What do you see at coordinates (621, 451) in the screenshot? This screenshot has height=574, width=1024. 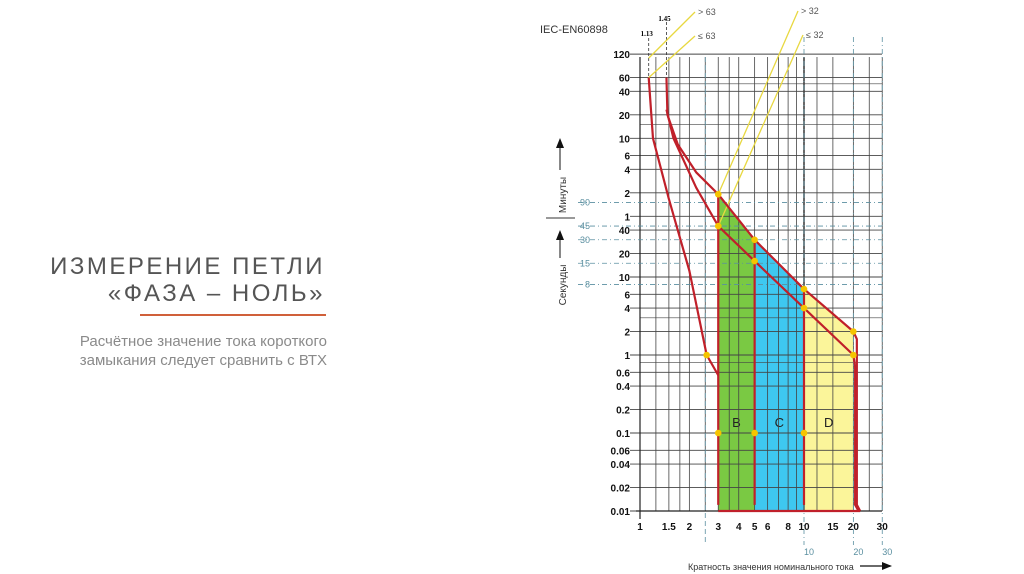 I see `y-tick-label: 0.06` at bounding box center [621, 451].